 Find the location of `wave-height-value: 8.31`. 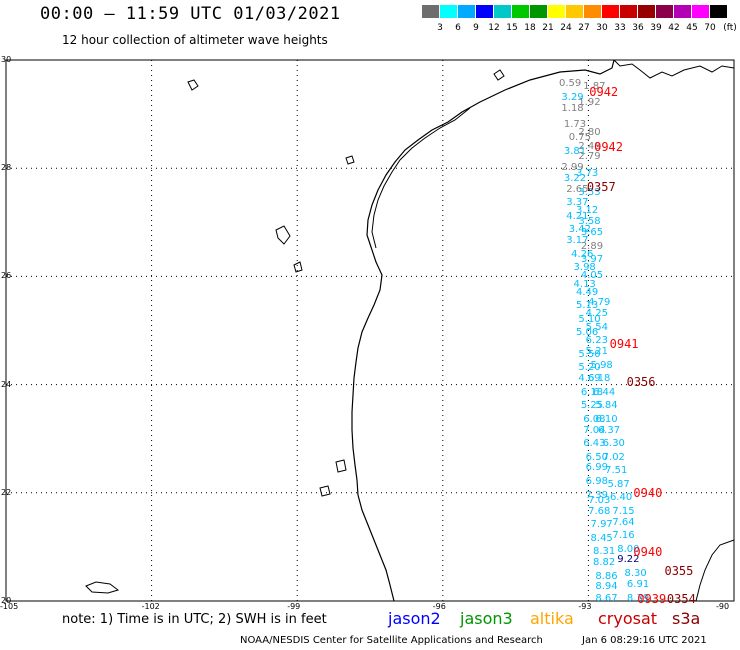

wave-height-value: 8.31 is located at coordinates (604, 552).